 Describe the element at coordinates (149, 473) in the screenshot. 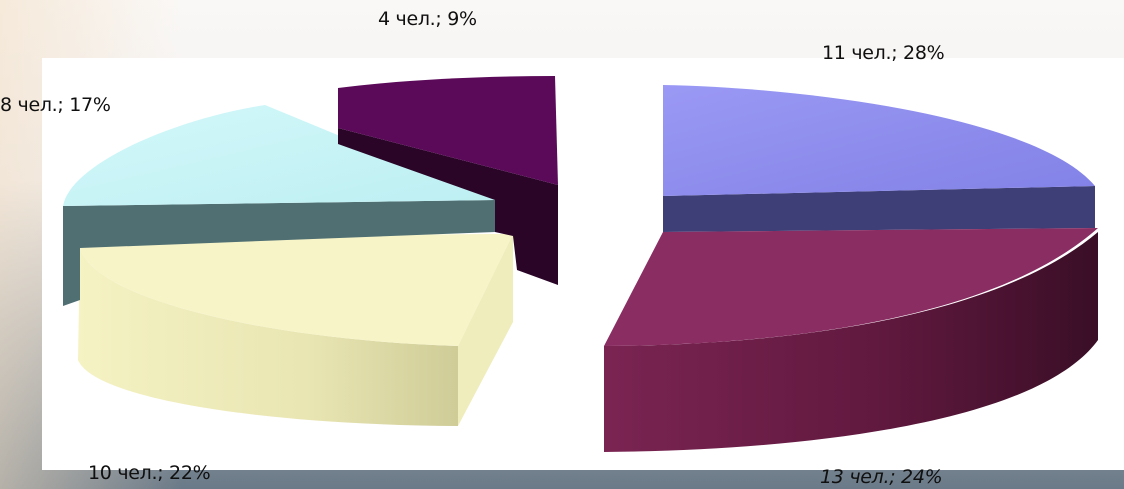

I see `label-slice-10: 10 чел.; 22%` at that location.